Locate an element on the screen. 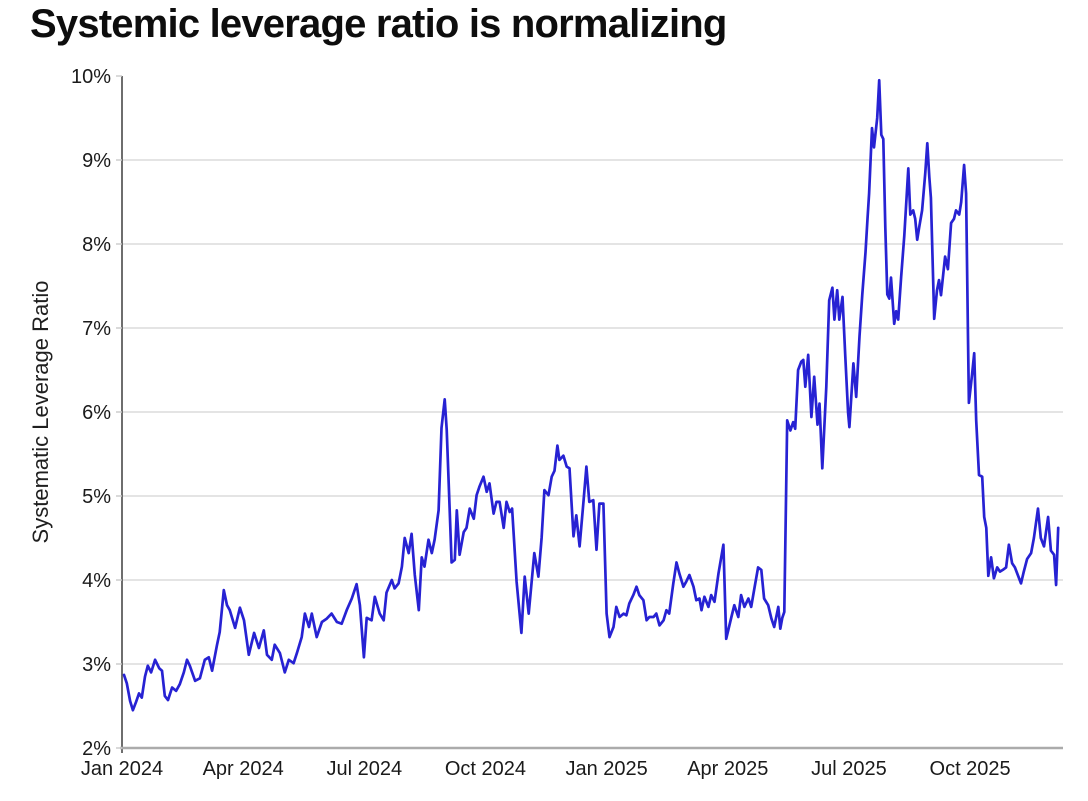  y-tick-label: 2% is located at coordinates (96, 749).